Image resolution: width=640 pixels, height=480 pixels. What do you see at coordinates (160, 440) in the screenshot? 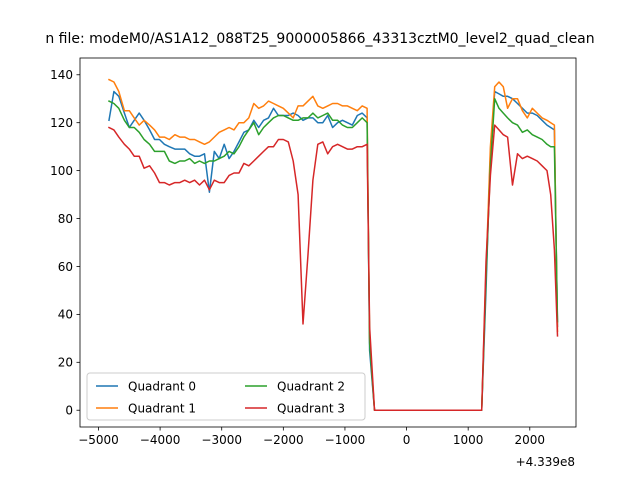
I see `x-tick-label: −4000` at bounding box center [160, 440].